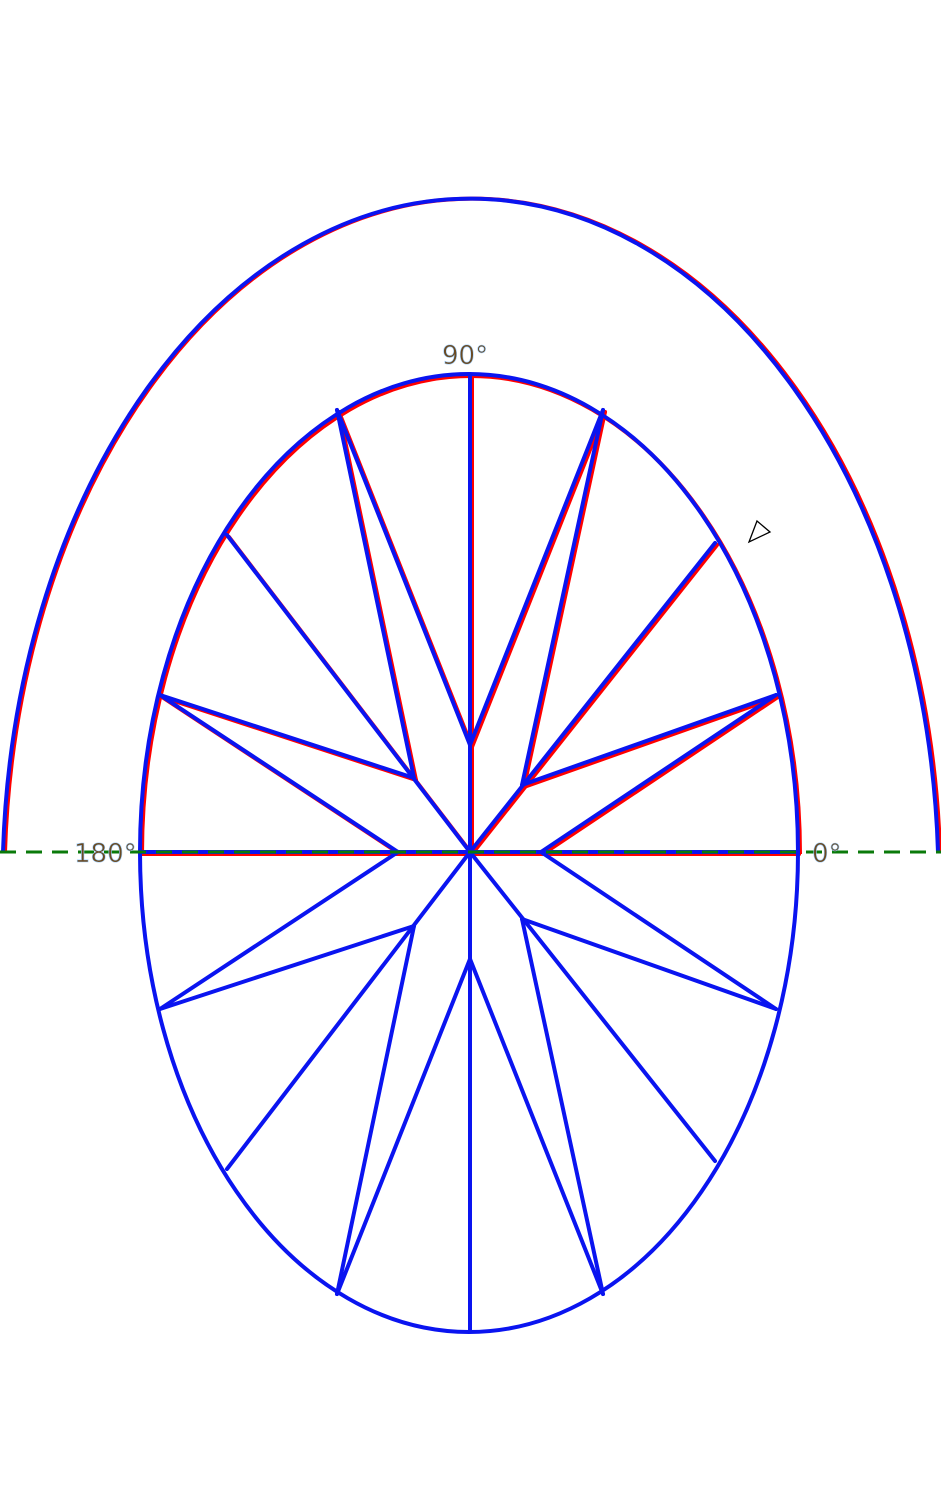  I want to click on label-90-degrees: 90°, so click(465, 356).